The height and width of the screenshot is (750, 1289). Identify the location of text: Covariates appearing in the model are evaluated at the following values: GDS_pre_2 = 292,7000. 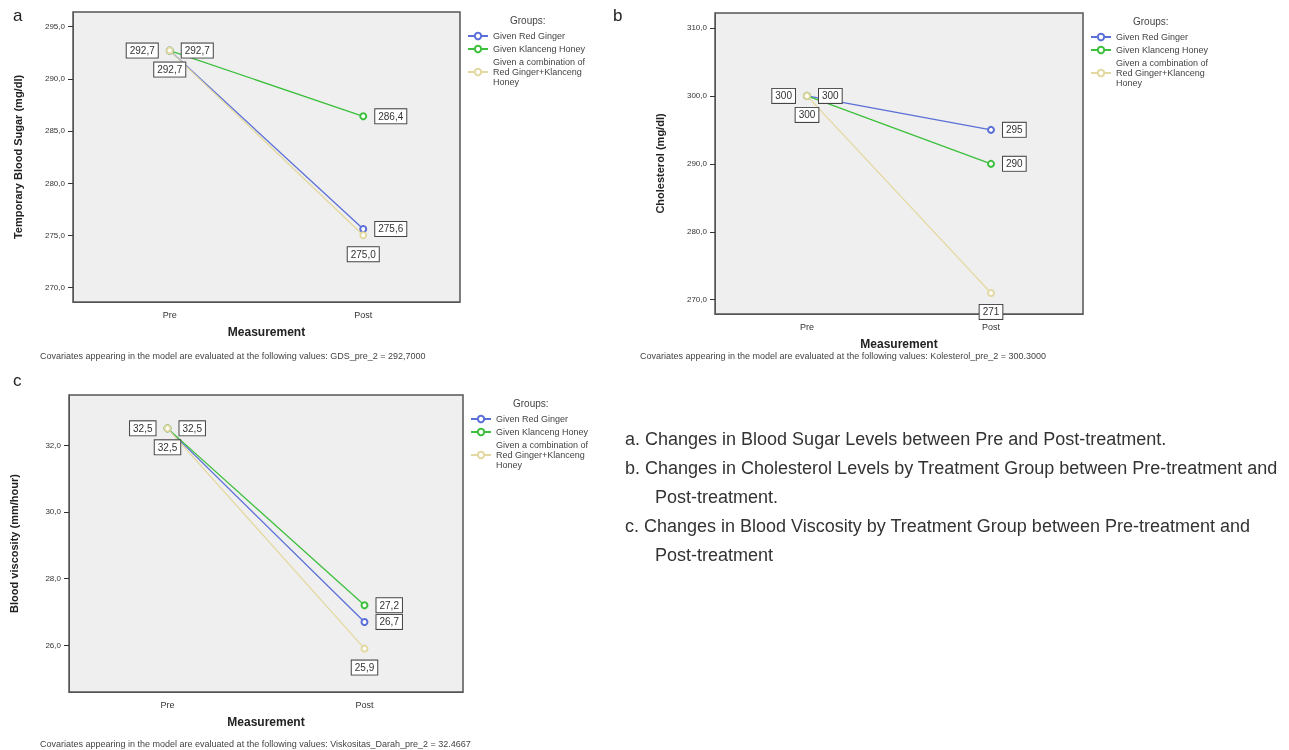
(233, 355).